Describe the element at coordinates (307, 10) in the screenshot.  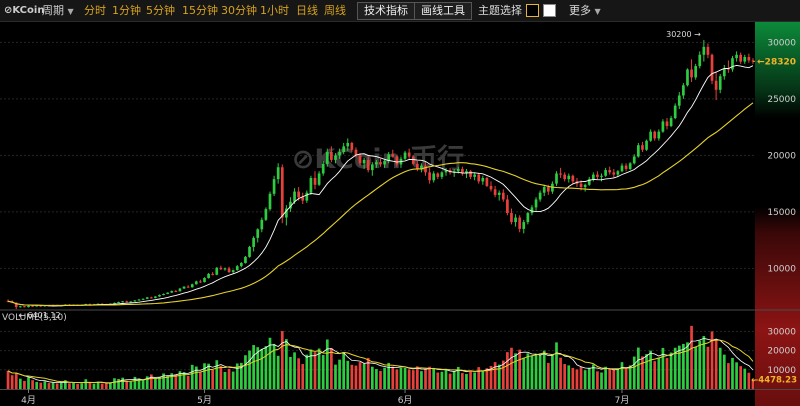
I see `period-option-daily: 日线` at that location.